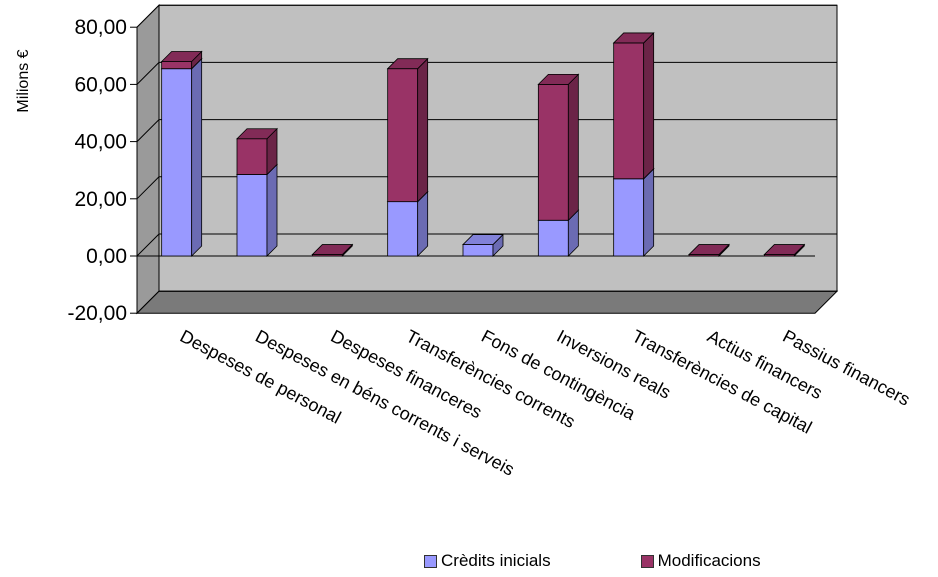 This screenshot has height=577, width=938. What do you see at coordinates (23, 80) in the screenshot?
I see `y-axis-label: Milions €` at bounding box center [23, 80].